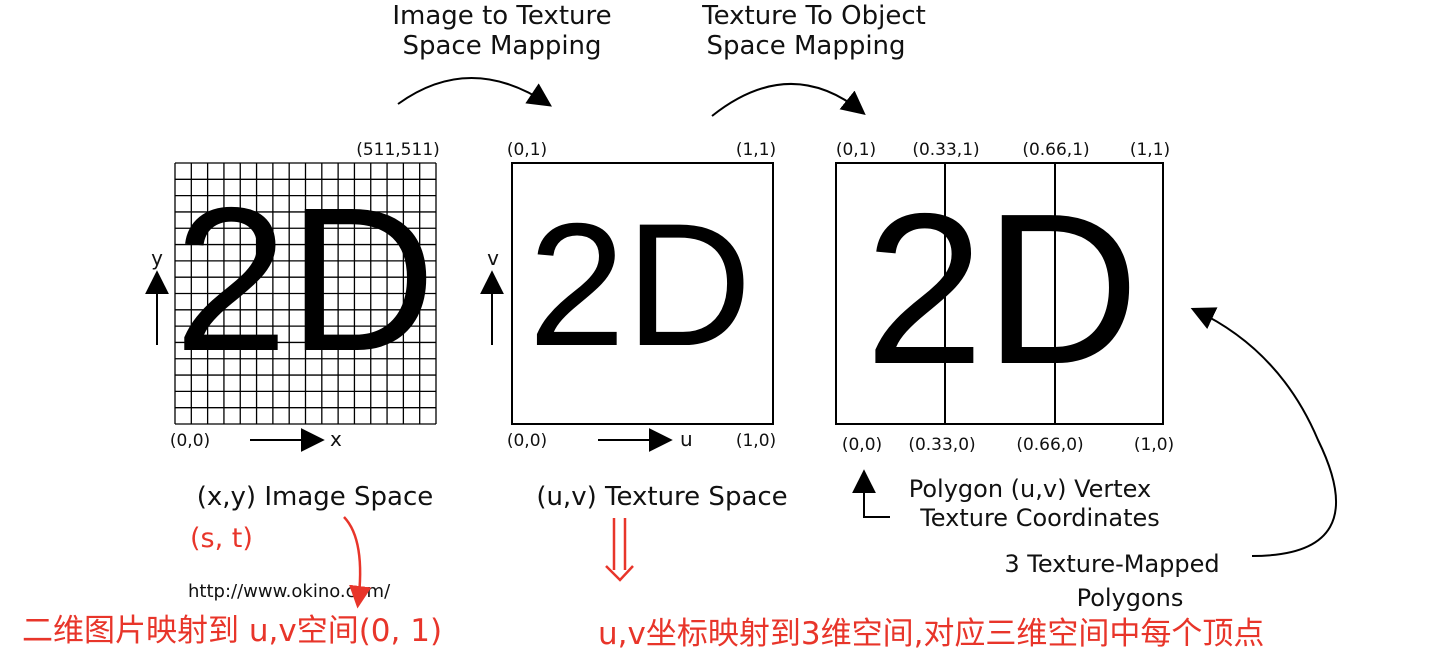  What do you see at coordinates (1039, 518) in the screenshot?
I see `vertex-caption-line2: Texture Coordinates` at bounding box center [1039, 518].